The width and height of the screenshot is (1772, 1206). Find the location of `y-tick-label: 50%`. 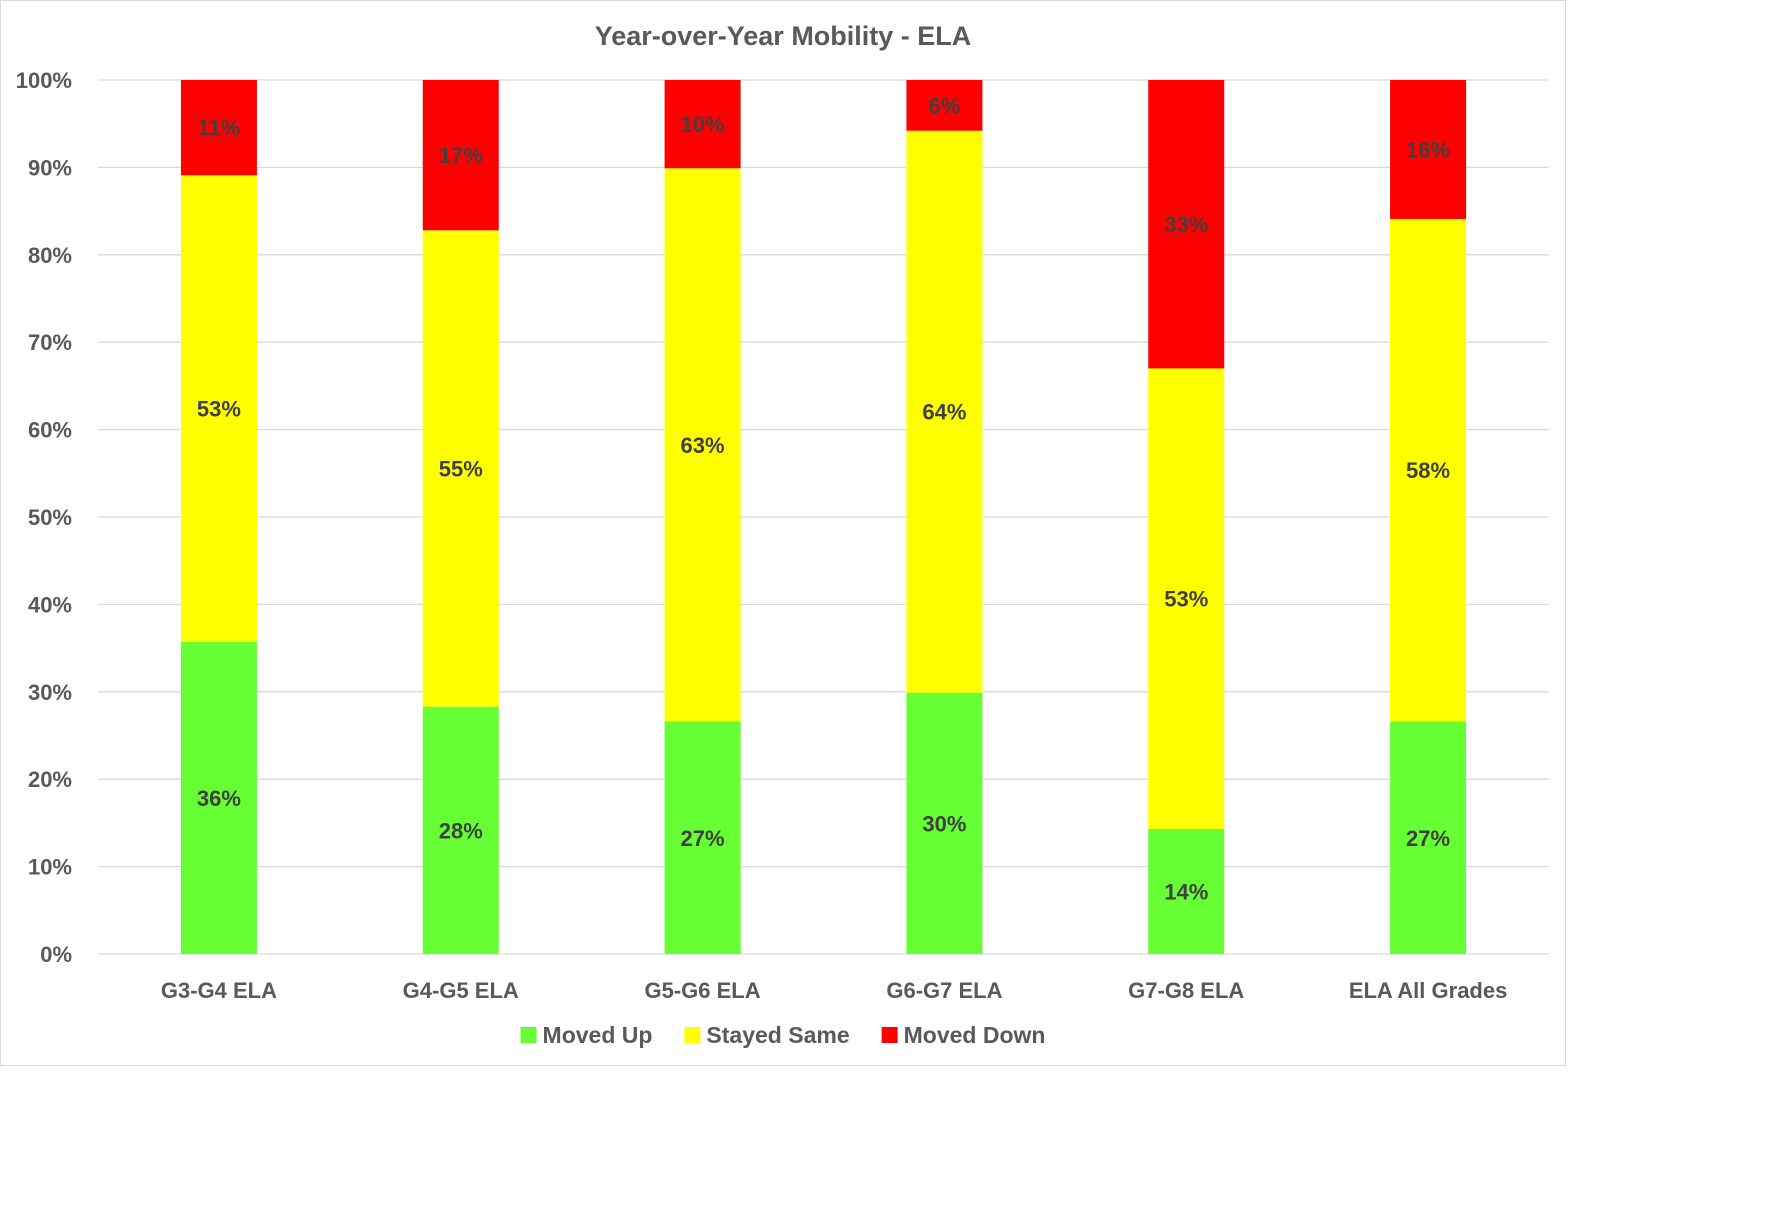

y-tick-label: 50% is located at coordinates (50, 517).